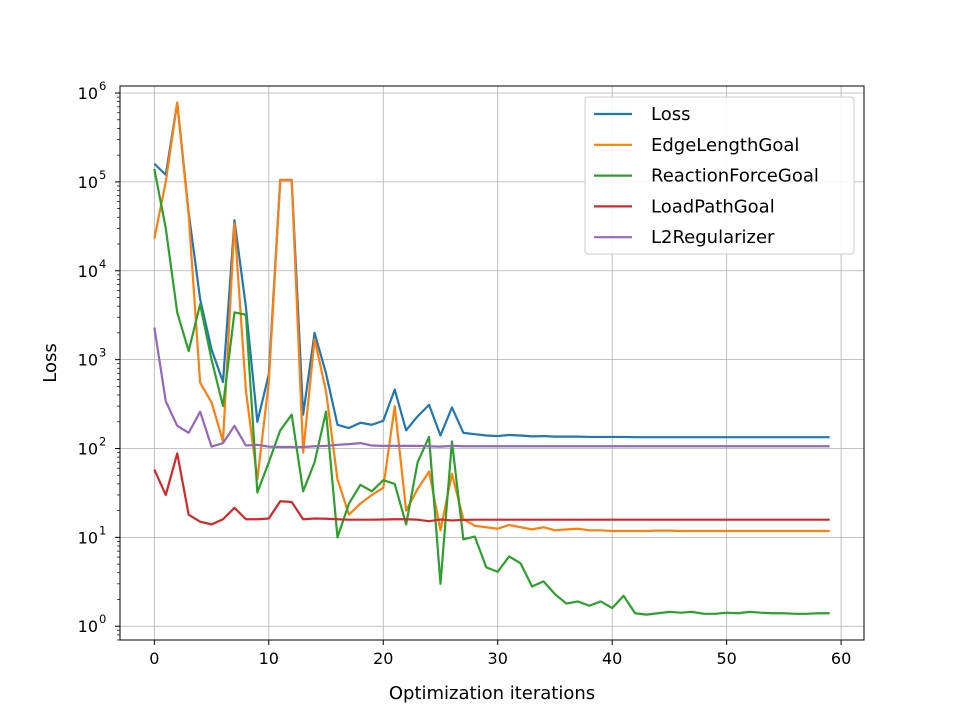 This screenshot has height=720, width=960. Describe the element at coordinates (102, 530) in the screenshot. I see `y-tick-exponent: 1` at that location.